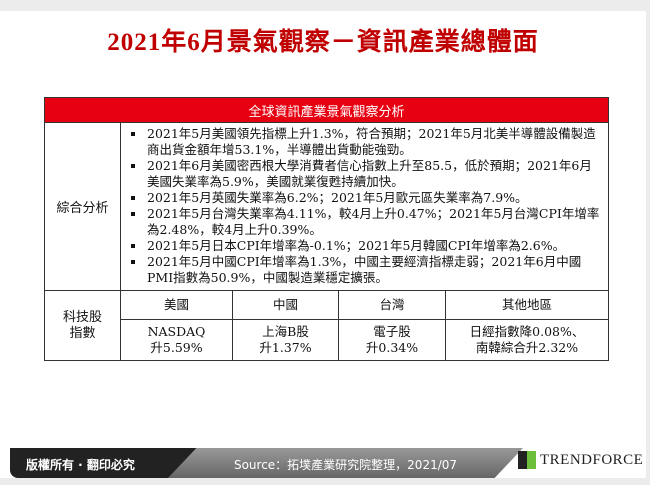  I want to click on tech-label-line: 指數, so click(82, 333).